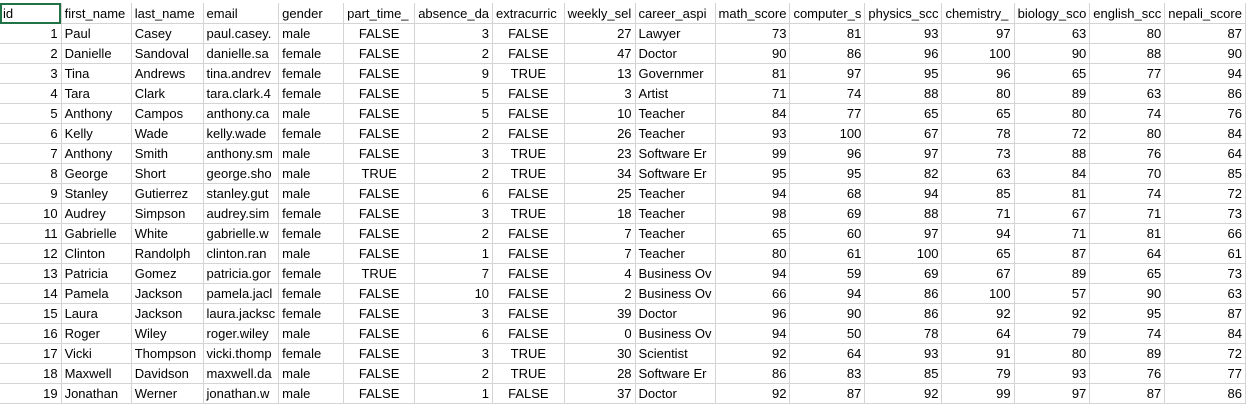 This screenshot has width=1246, height=407. I want to click on header-cell: chemistry_, so click(978, 13).